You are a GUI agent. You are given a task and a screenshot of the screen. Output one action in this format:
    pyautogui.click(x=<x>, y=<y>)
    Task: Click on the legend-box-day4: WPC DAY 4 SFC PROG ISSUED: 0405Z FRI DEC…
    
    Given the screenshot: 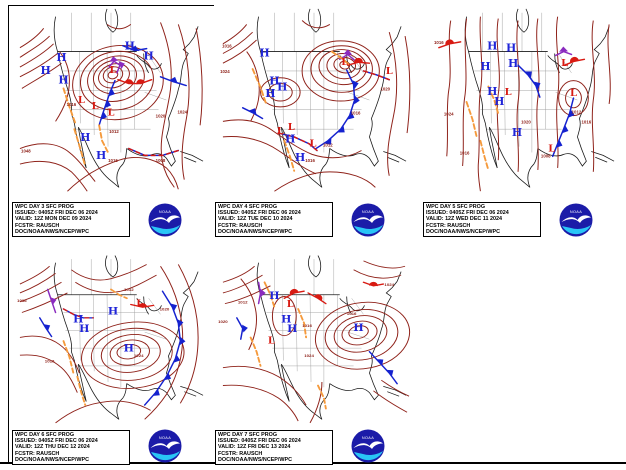 What is the action you would take?
    pyautogui.click(x=274, y=220)
    